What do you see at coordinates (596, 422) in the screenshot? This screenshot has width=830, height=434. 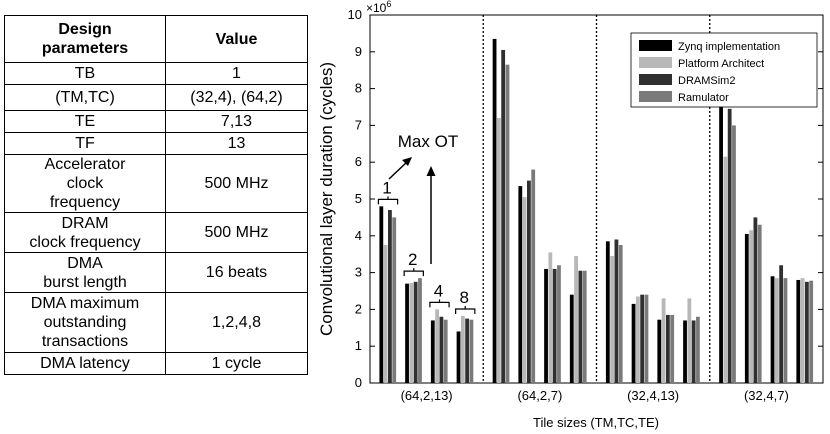 I see `x-axis-label: Tile sizes (TM,TC,TE)` at bounding box center [596, 422].